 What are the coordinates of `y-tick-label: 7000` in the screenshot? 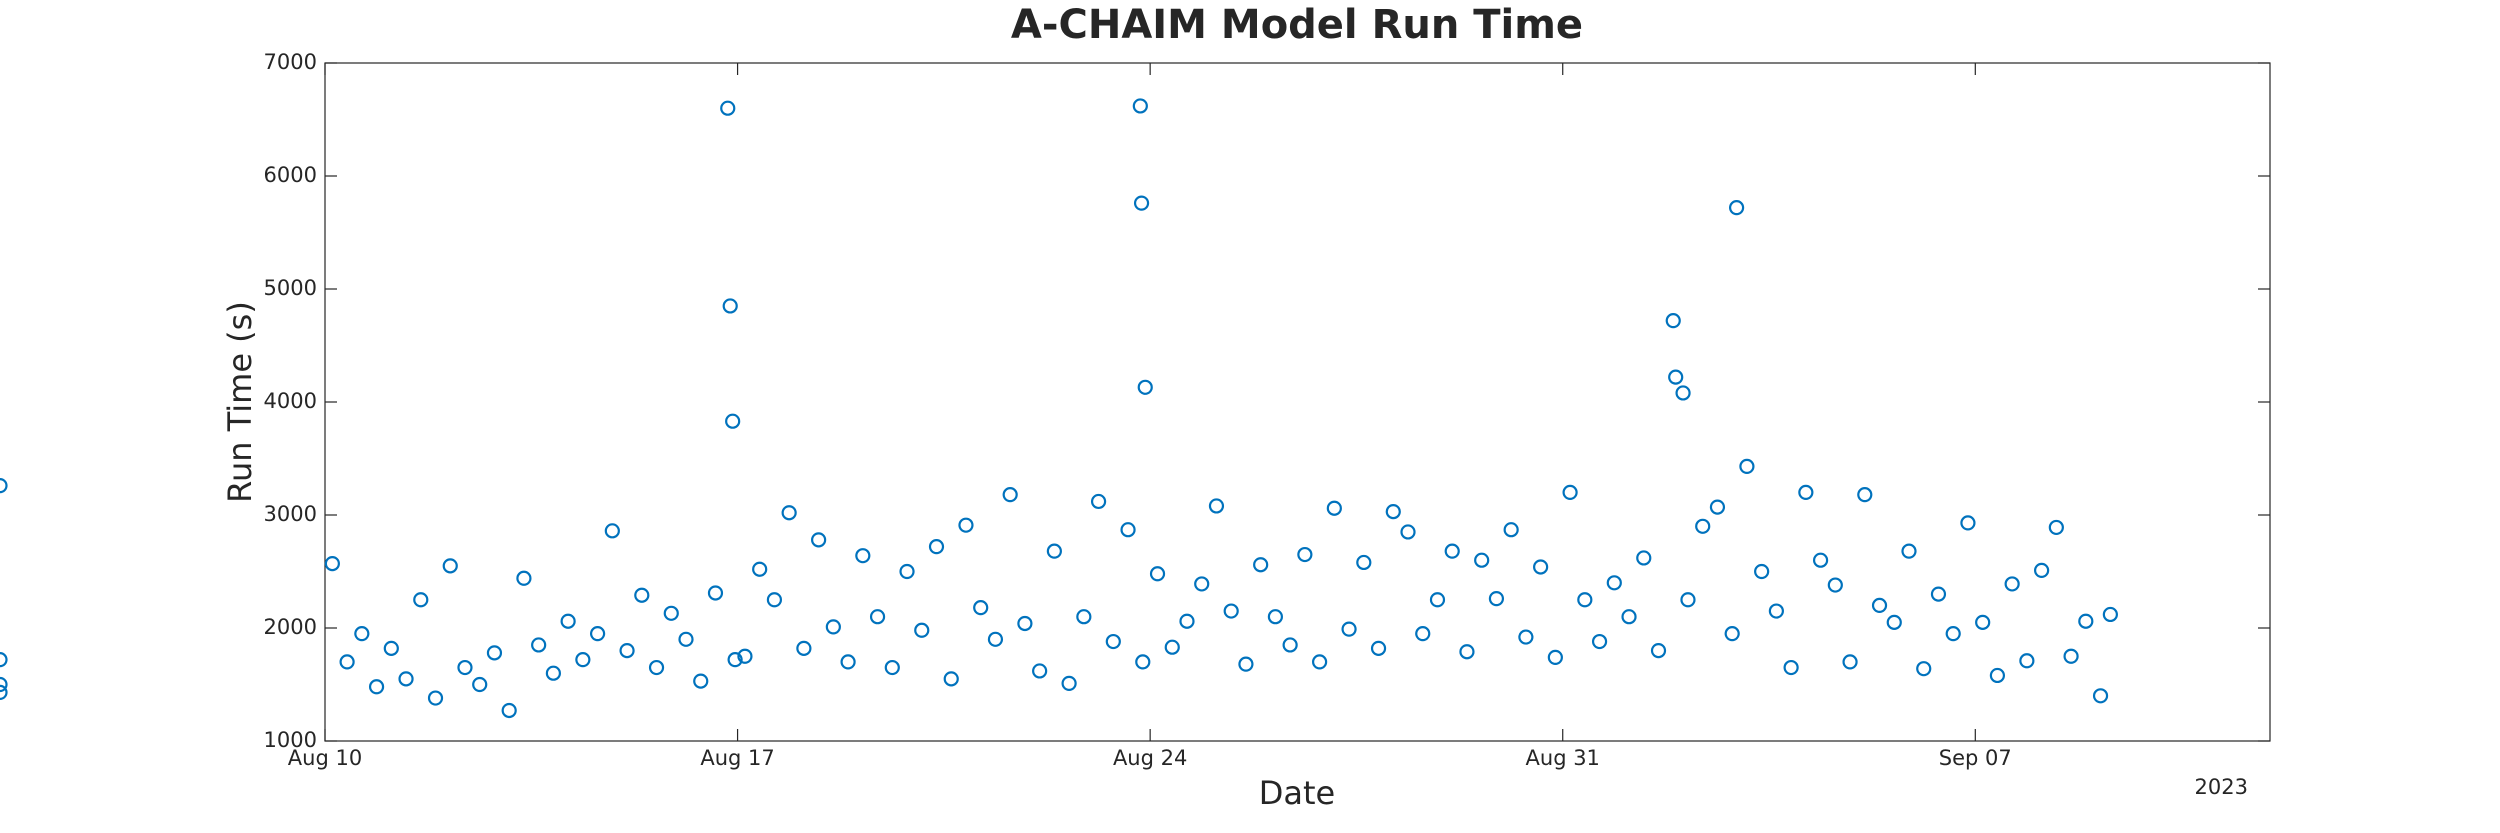 It's located at (290, 62).